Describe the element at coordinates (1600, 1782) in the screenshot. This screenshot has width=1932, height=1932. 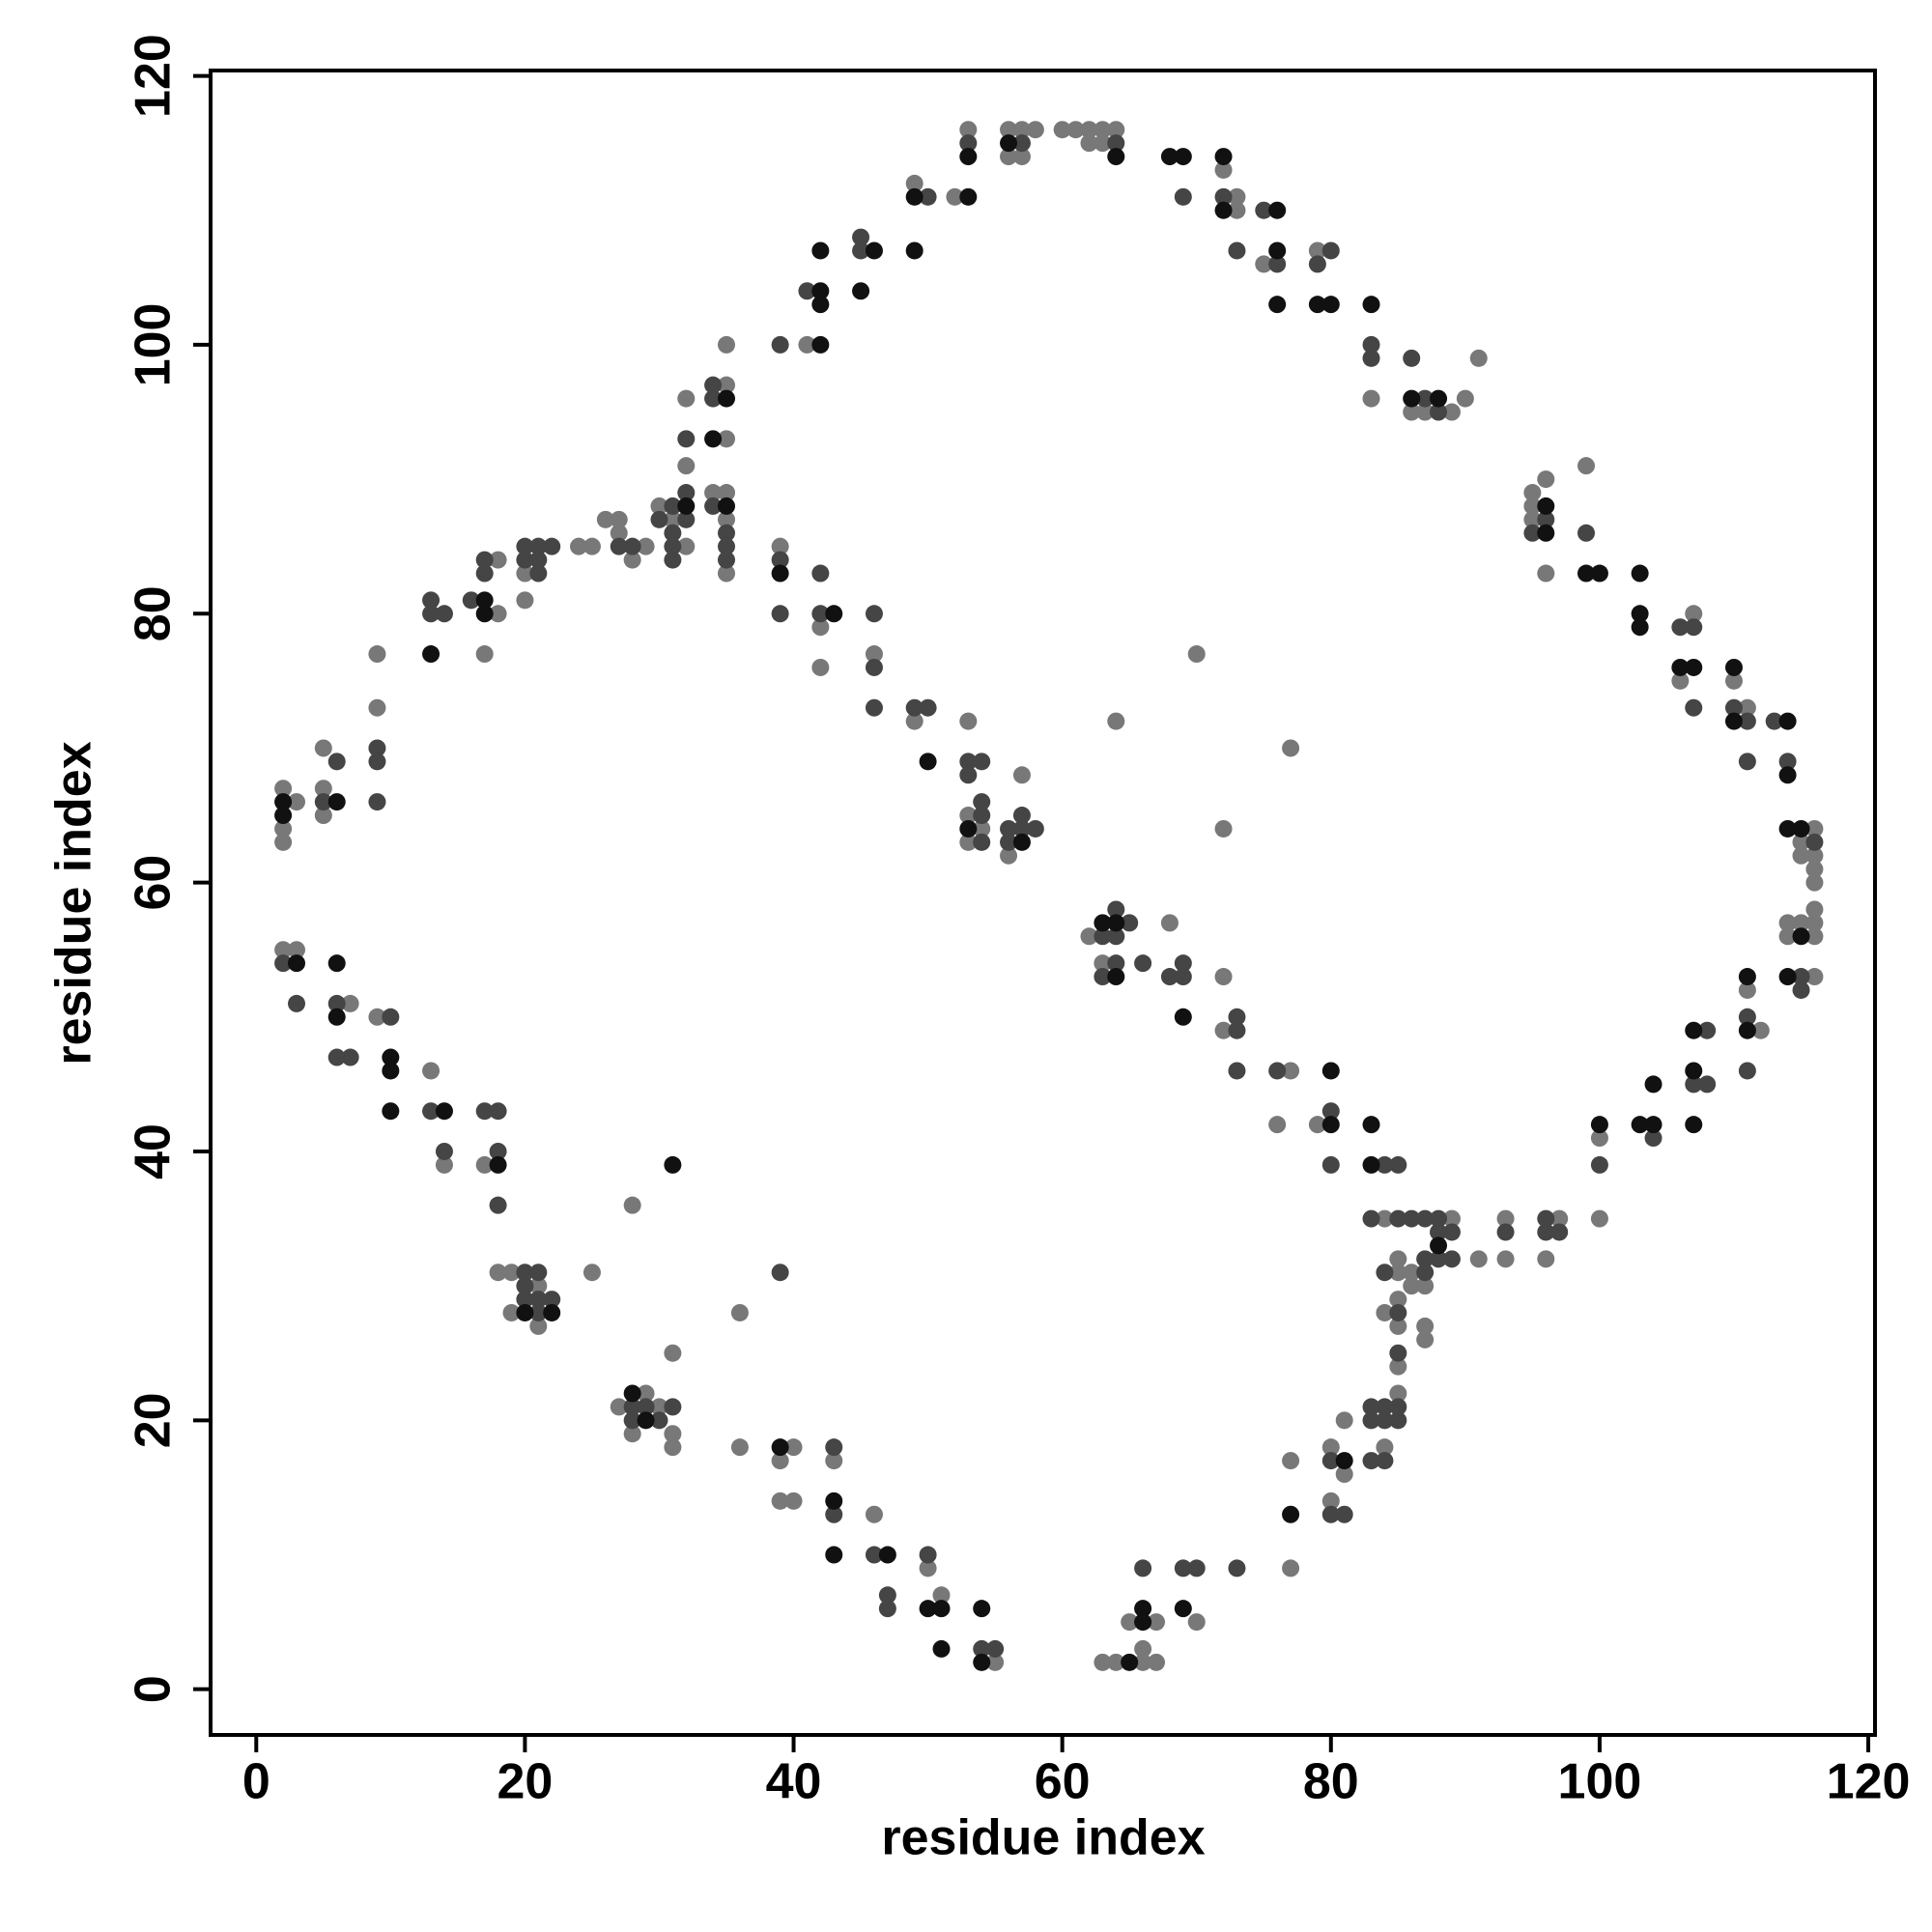
I see `x-tick-label: 100` at that location.